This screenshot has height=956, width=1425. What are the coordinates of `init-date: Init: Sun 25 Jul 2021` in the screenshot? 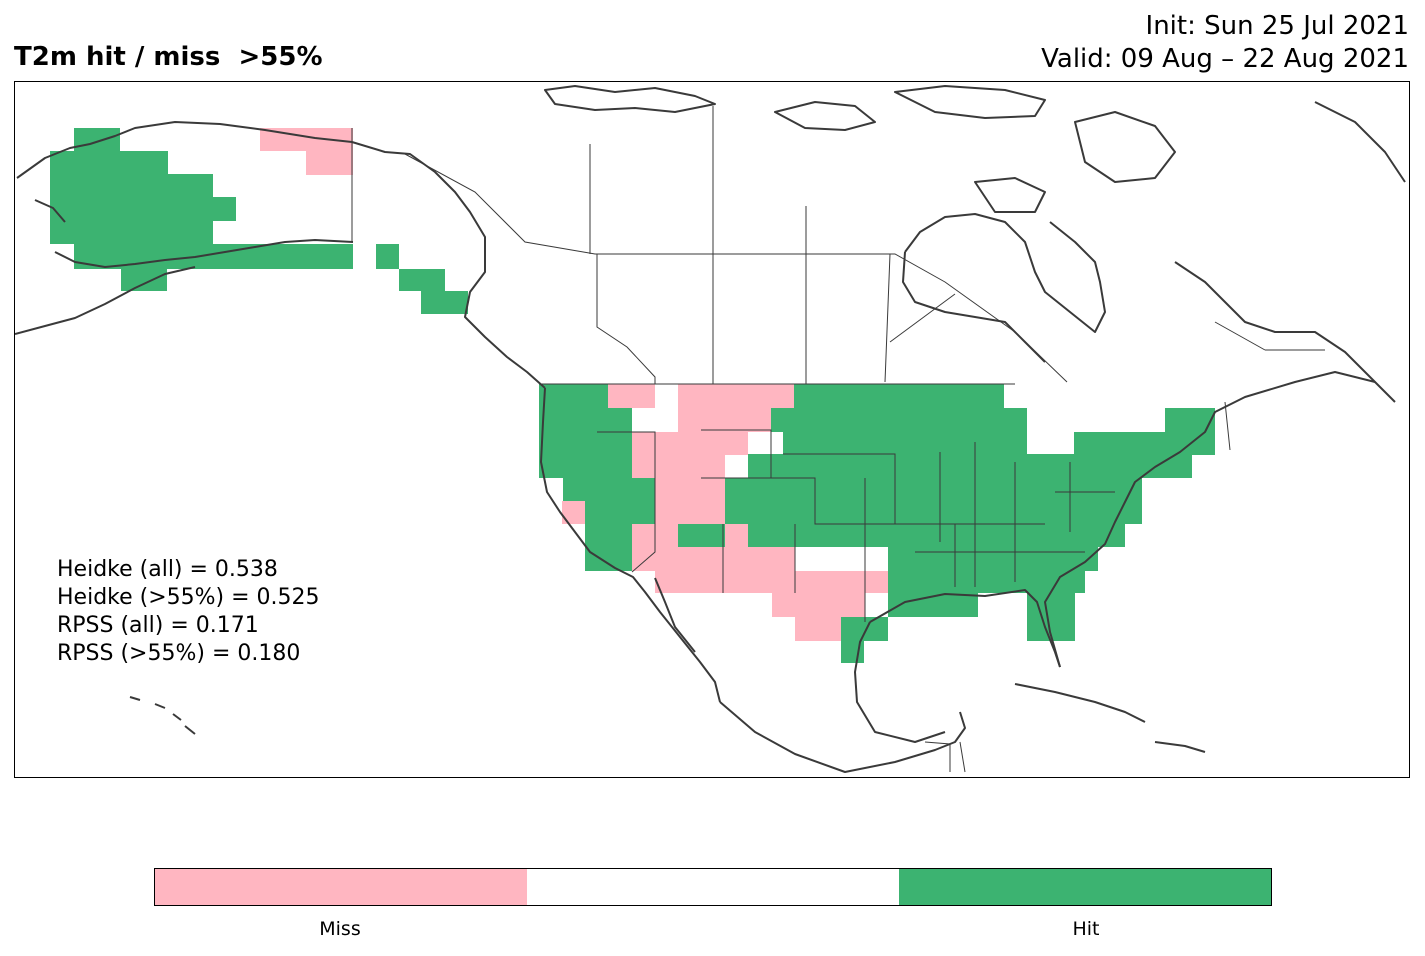 It's located at (1277, 26).